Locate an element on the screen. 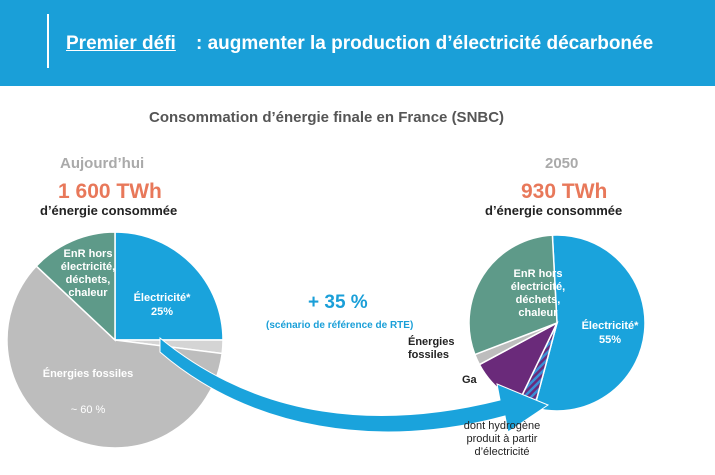  growth-note: (scénario de référence de RTE) is located at coordinates (340, 325).